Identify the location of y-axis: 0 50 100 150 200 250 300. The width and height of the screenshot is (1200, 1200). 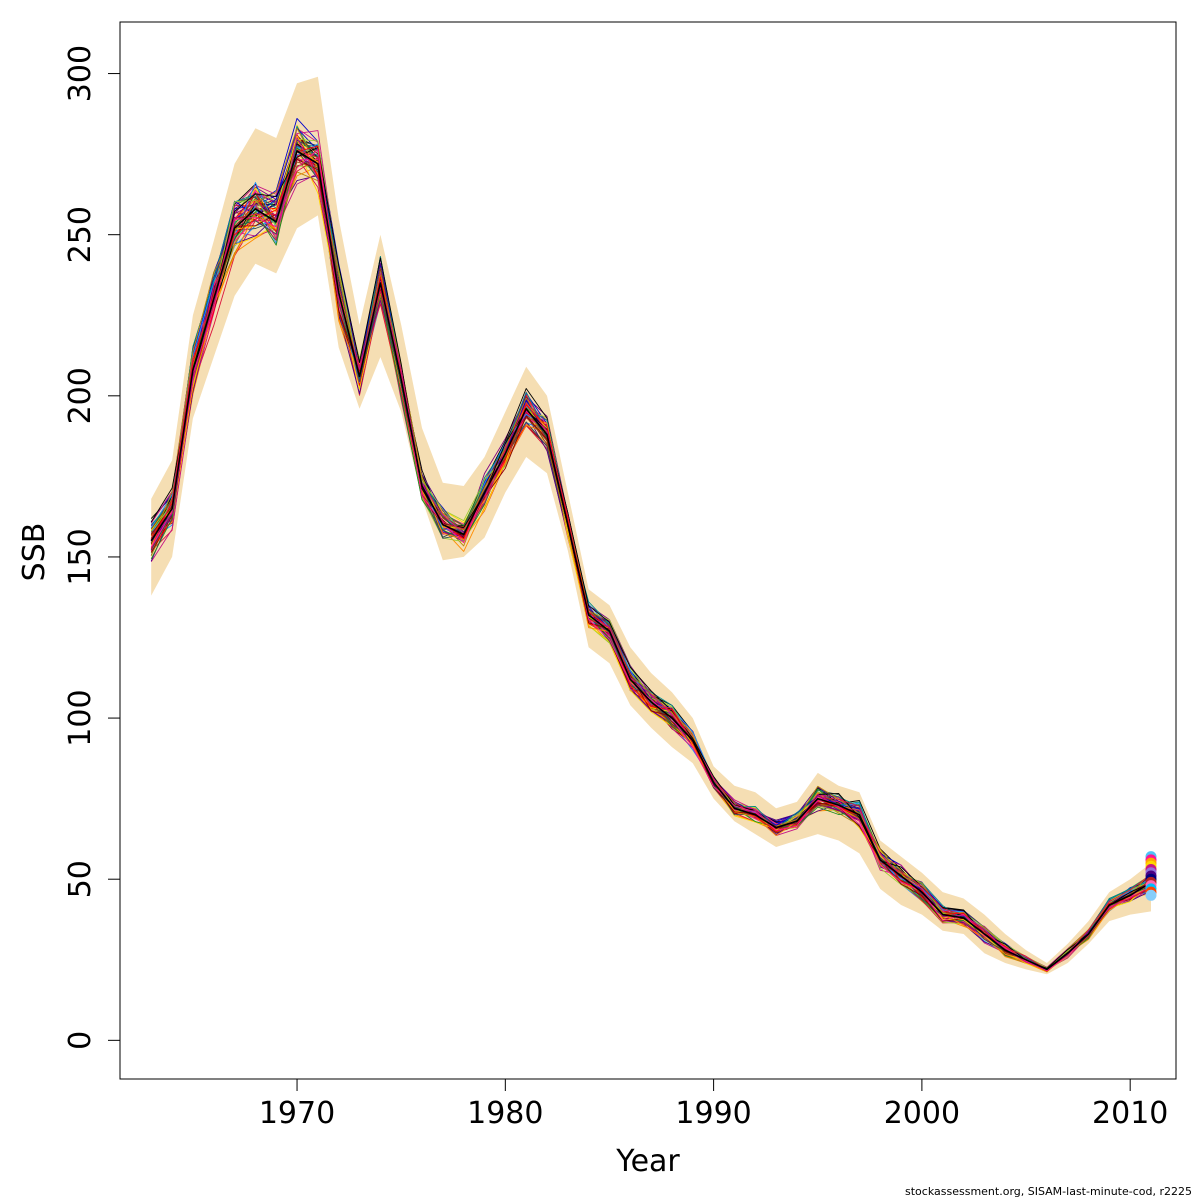
(92, 547).